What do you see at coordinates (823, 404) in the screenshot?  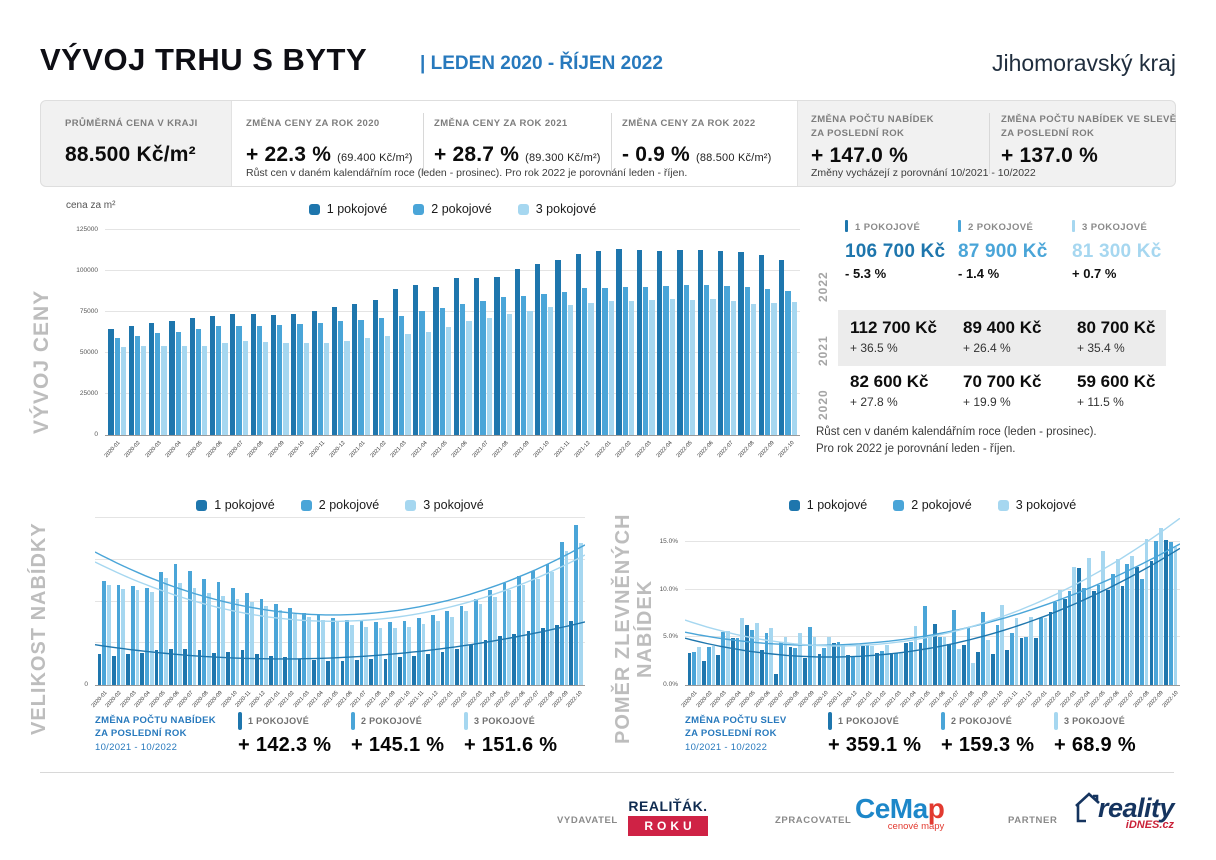 I see `year-label-2020: 2020` at bounding box center [823, 404].